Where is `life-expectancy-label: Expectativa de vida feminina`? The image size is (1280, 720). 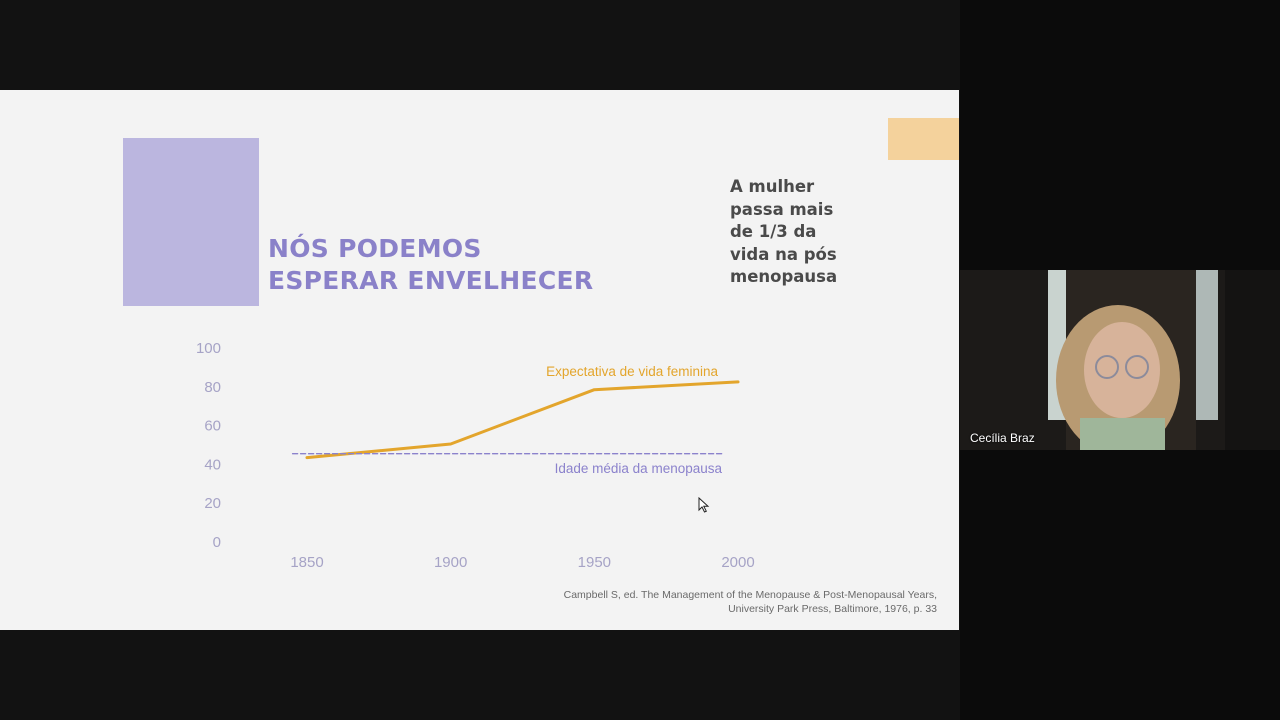
life-expectancy-label: Expectativa de vida feminina is located at coordinates (632, 371).